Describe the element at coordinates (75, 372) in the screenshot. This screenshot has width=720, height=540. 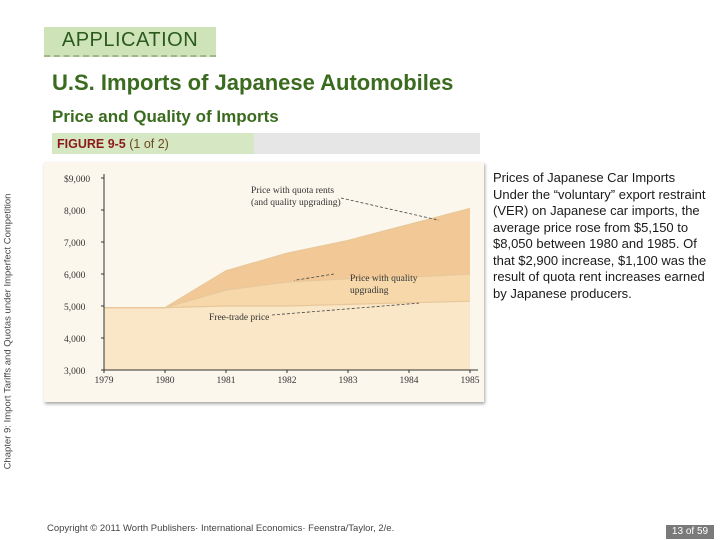
I see `y-tick-label: 3,000` at that location.